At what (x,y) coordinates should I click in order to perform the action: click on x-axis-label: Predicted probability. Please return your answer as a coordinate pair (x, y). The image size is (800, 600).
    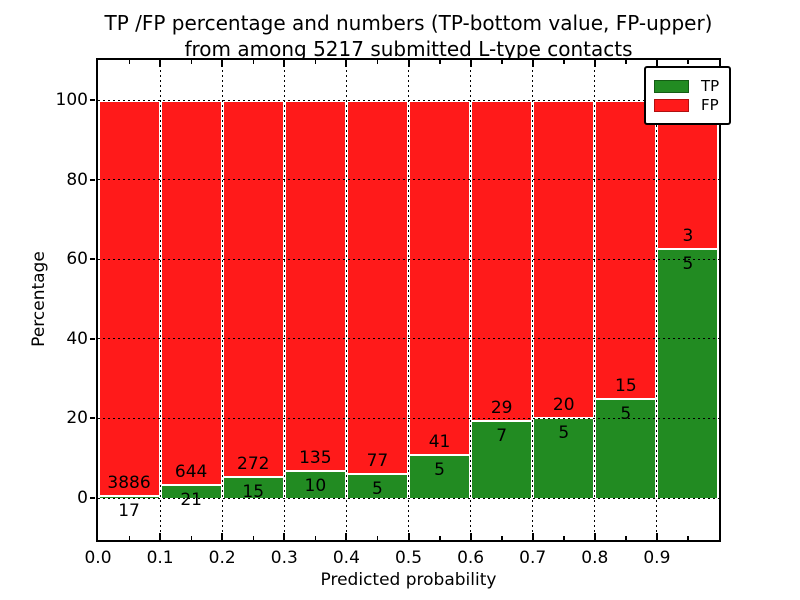
    Looking at the image, I should click on (408, 580).